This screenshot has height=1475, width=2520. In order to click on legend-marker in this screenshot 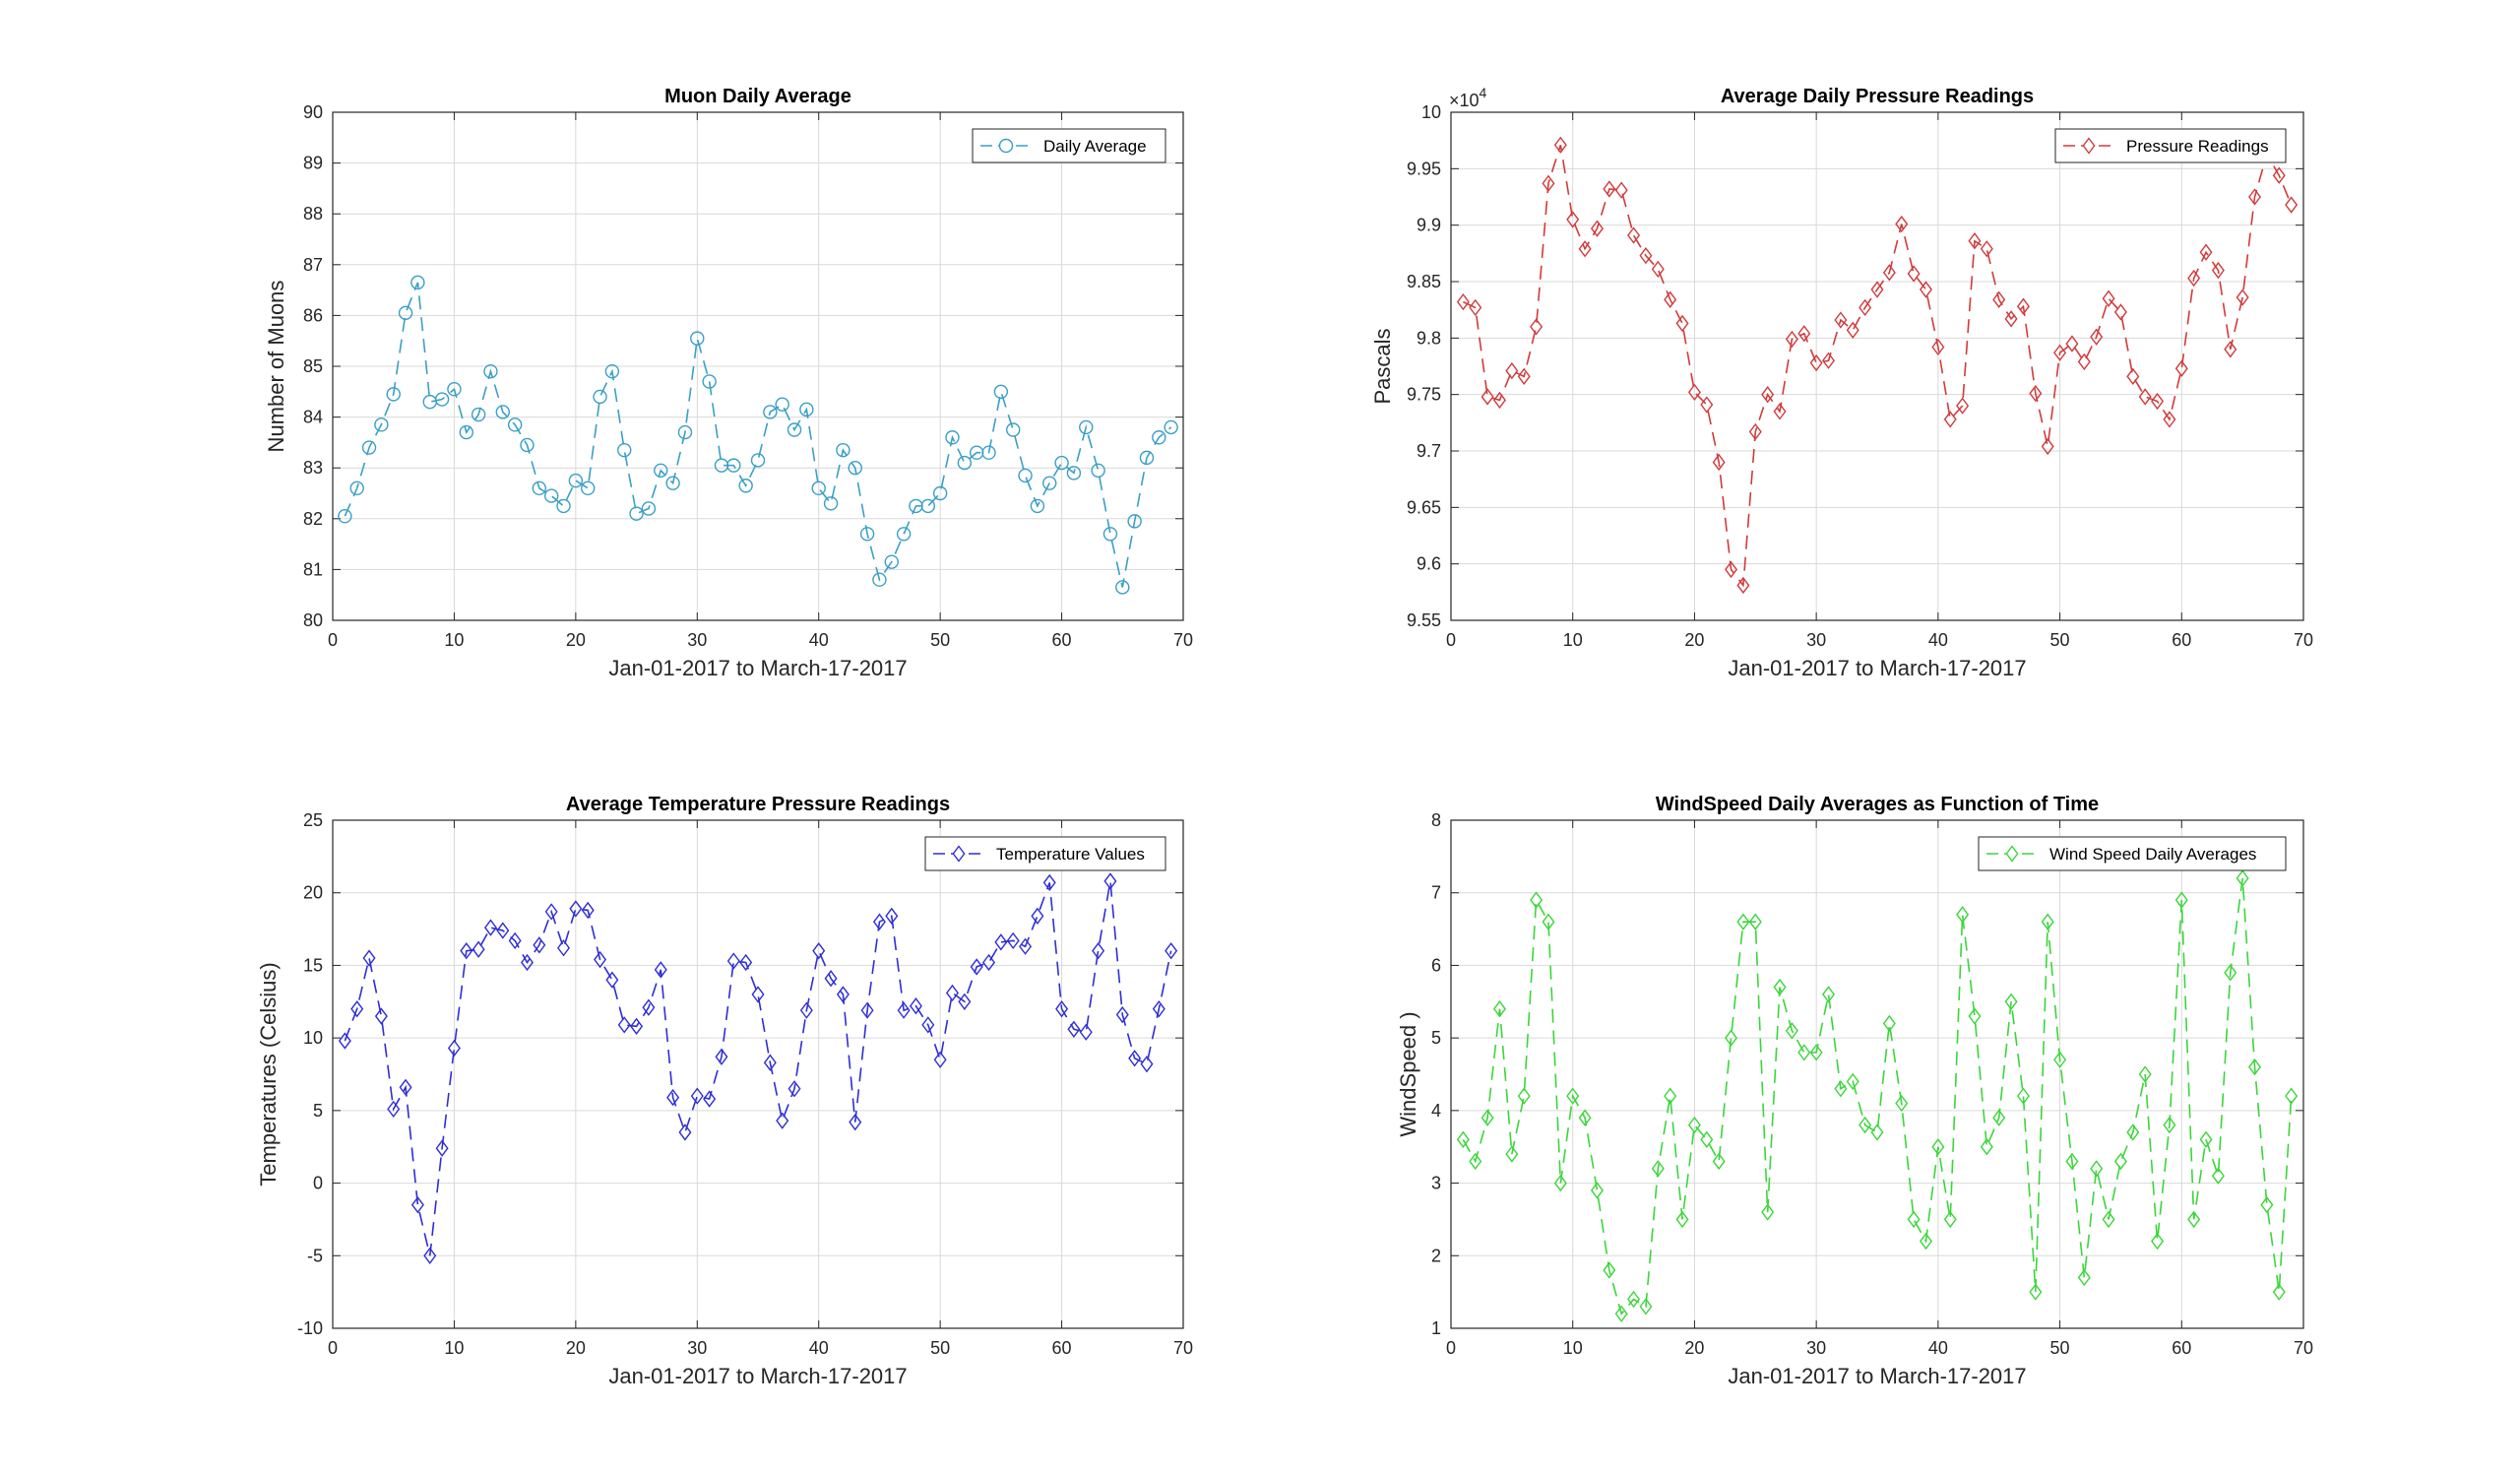, I will do `click(2012, 854)`.